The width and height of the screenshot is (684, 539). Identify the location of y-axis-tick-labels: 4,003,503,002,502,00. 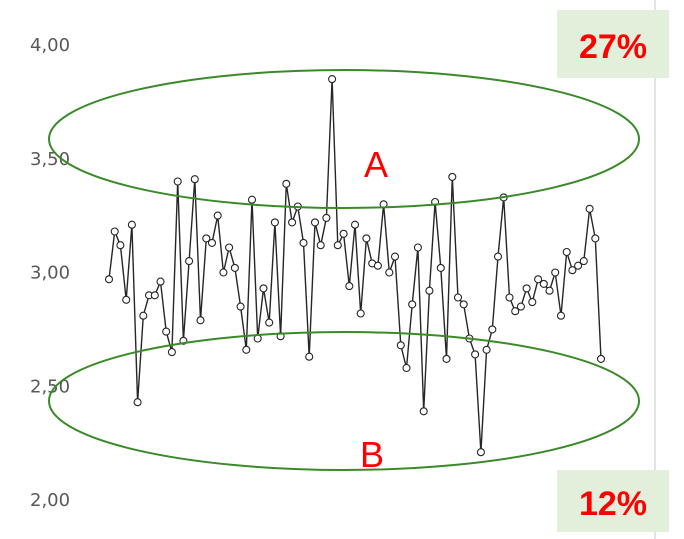
(50, 273).